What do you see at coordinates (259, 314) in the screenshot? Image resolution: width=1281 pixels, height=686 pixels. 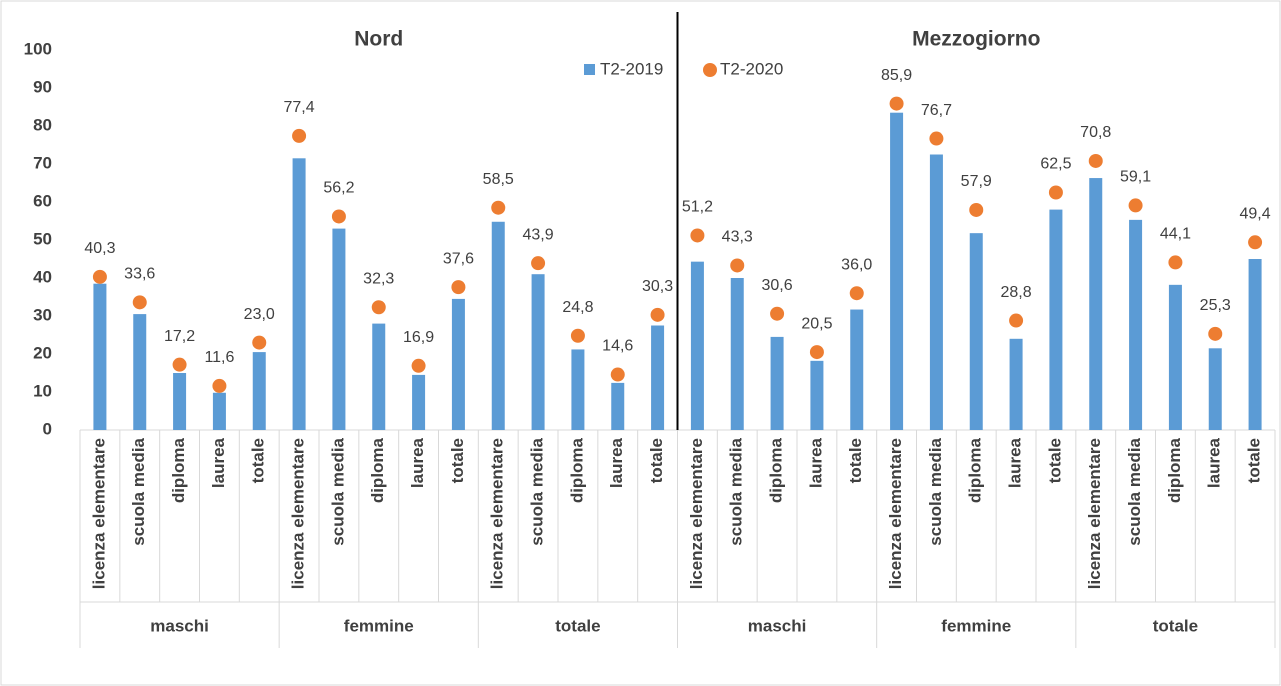 I see `data-label: 23,0` at bounding box center [259, 314].